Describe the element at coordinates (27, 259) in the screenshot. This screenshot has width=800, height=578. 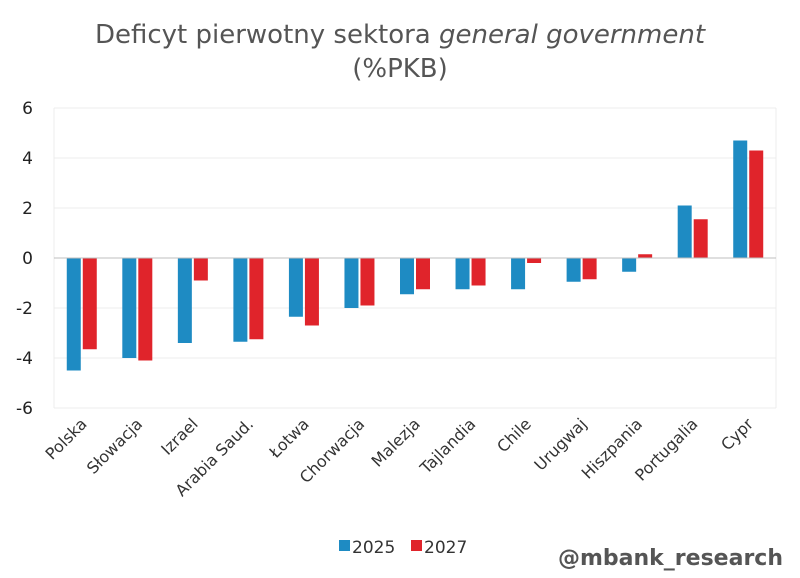
I see `y-tick-label: 0` at that location.